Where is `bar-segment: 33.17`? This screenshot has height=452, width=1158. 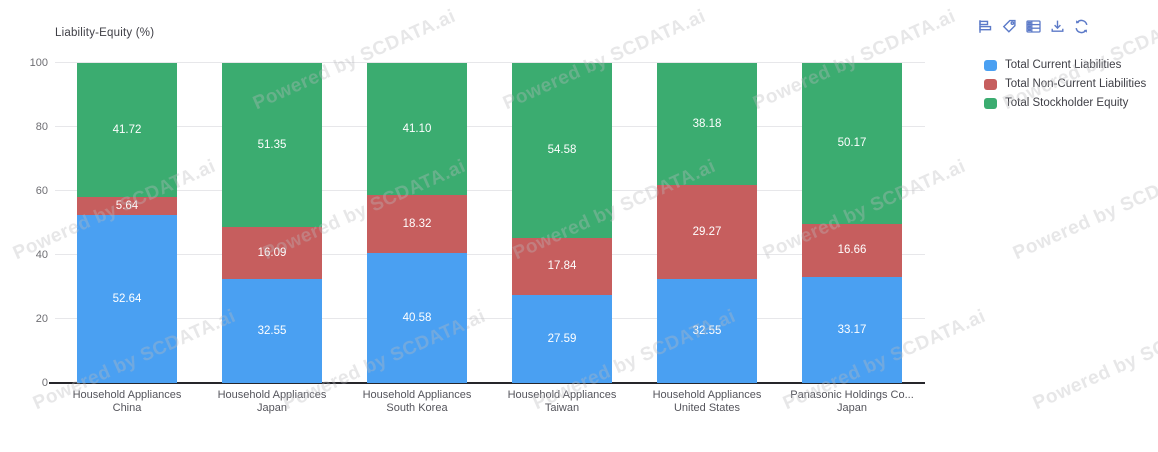 bar-segment: 33.17 is located at coordinates (852, 329).